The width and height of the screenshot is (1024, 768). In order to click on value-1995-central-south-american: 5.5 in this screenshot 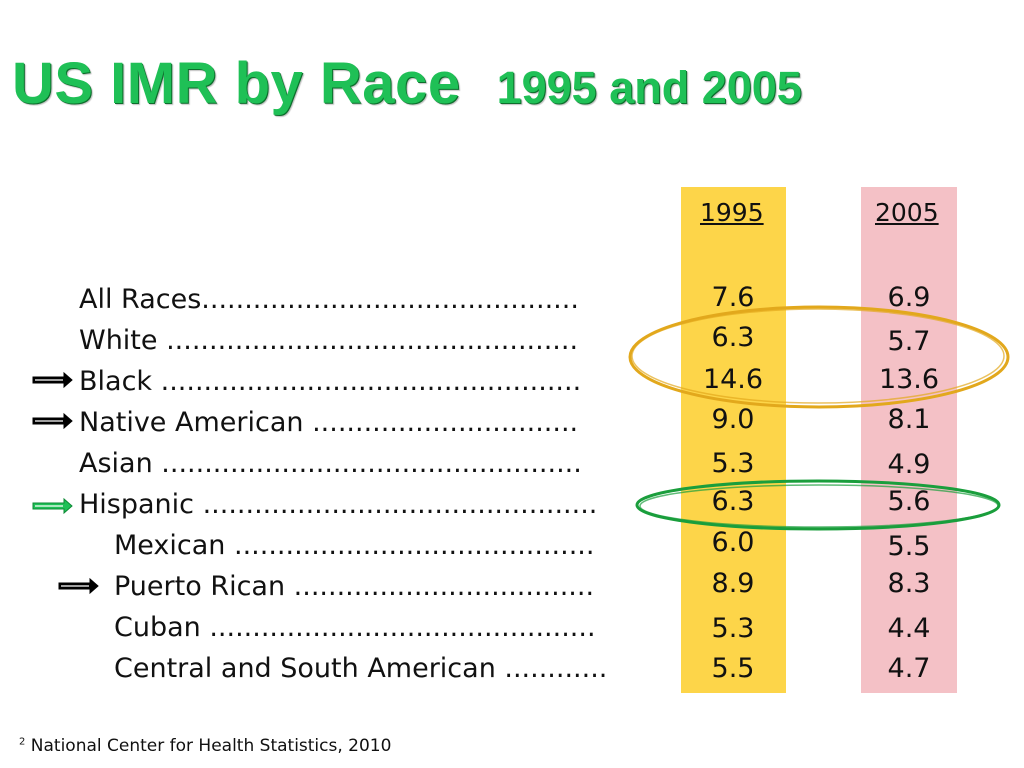, I will do `click(733, 668)`.